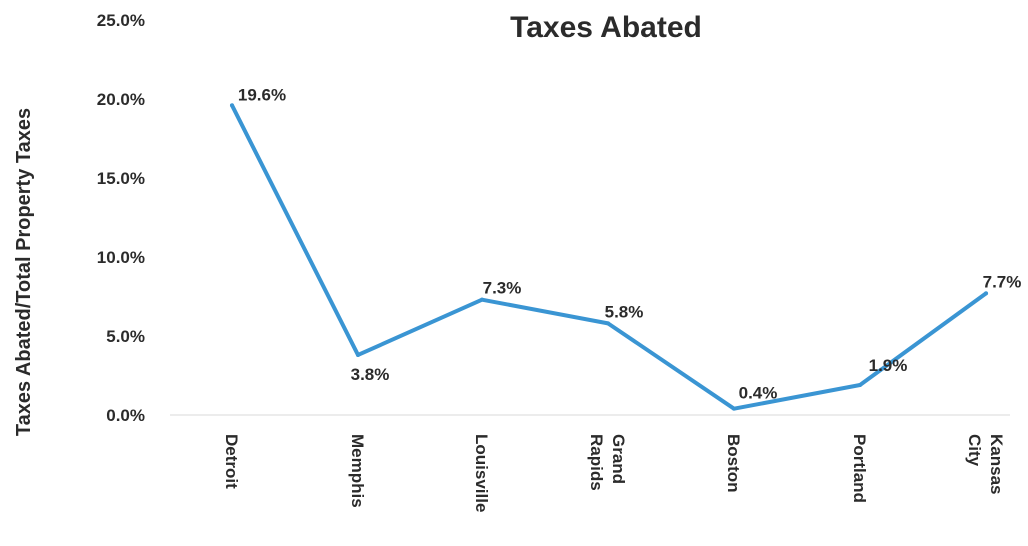 This screenshot has height=546, width=1028. What do you see at coordinates (618, 459) in the screenshot?
I see `x-tick-label: Grand` at bounding box center [618, 459].